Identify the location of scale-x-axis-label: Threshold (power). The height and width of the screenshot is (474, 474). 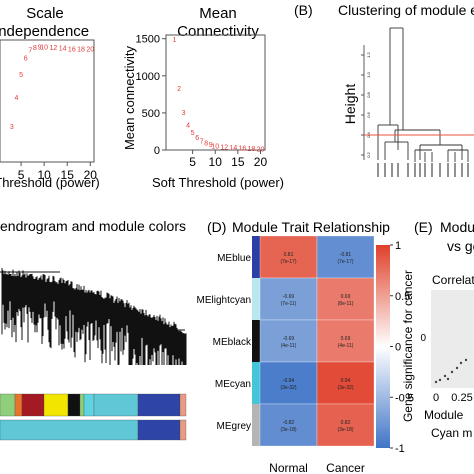
(50, 182).